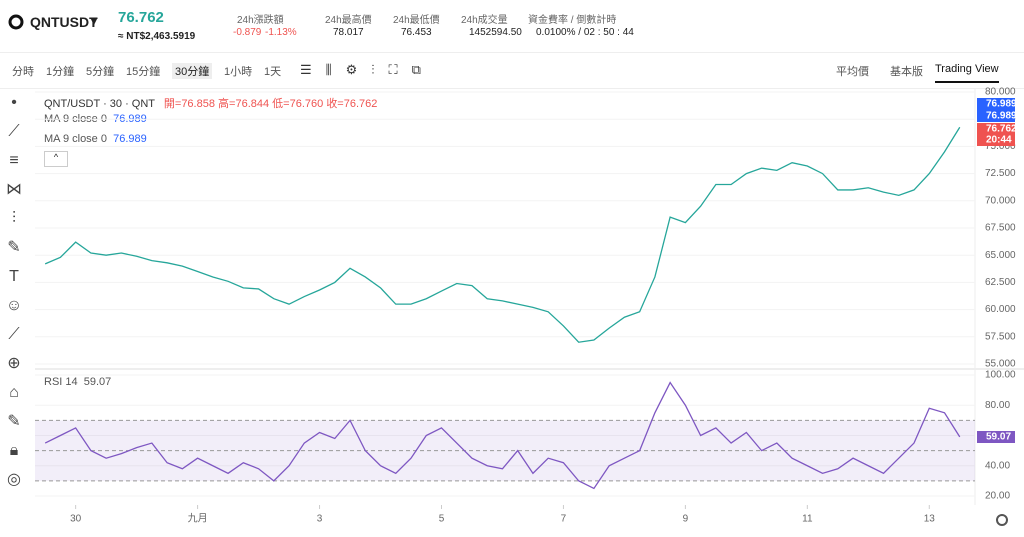 This screenshot has height=537, width=1024. I want to click on rsi-value: 59.07, so click(97, 382).